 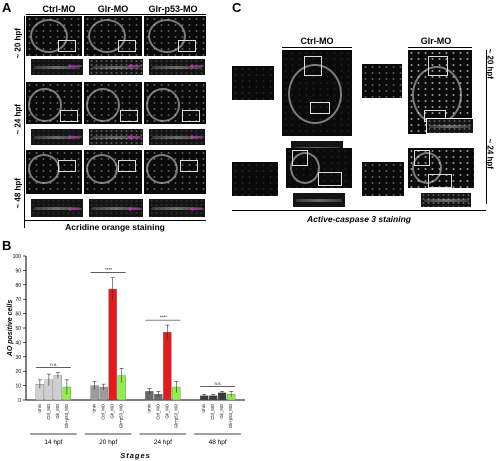 I want to click on y-tick-label: 20, so click(x=18, y=372).